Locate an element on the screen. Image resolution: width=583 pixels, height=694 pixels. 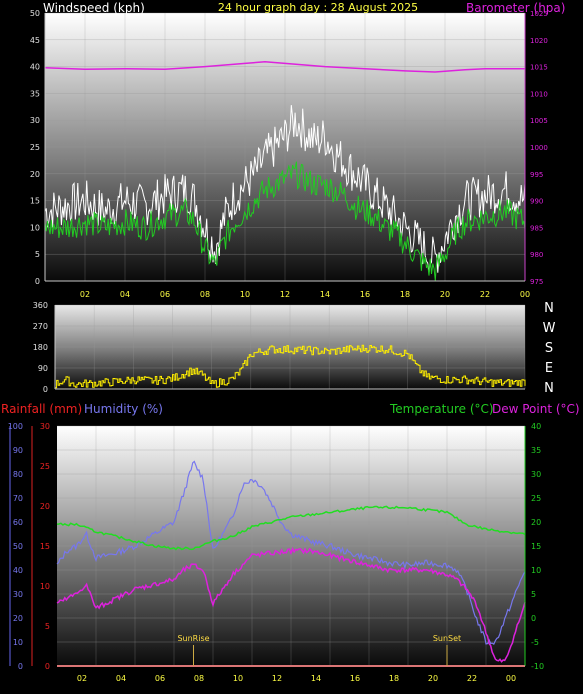
barometer-tick-label: 975 is located at coordinates (536, 282).